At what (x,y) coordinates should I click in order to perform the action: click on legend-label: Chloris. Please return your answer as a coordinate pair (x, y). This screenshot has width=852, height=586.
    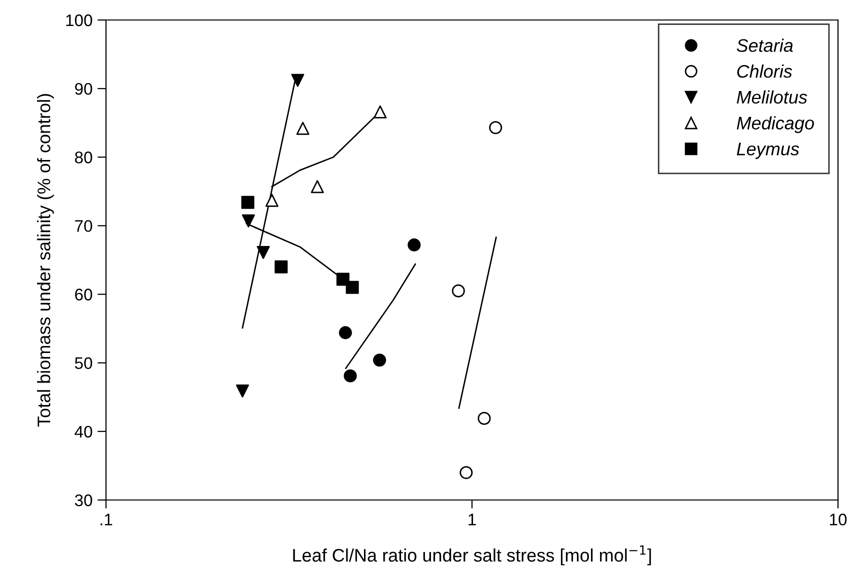
    Looking at the image, I should click on (764, 71).